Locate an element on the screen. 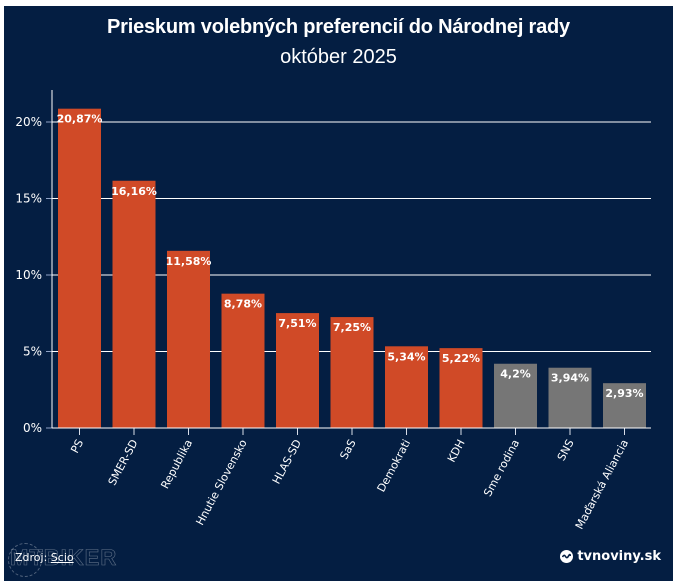 Image resolution: width=677 pixels, height=588 pixels. watermark-gear-icon is located at coordinates (25, 560).